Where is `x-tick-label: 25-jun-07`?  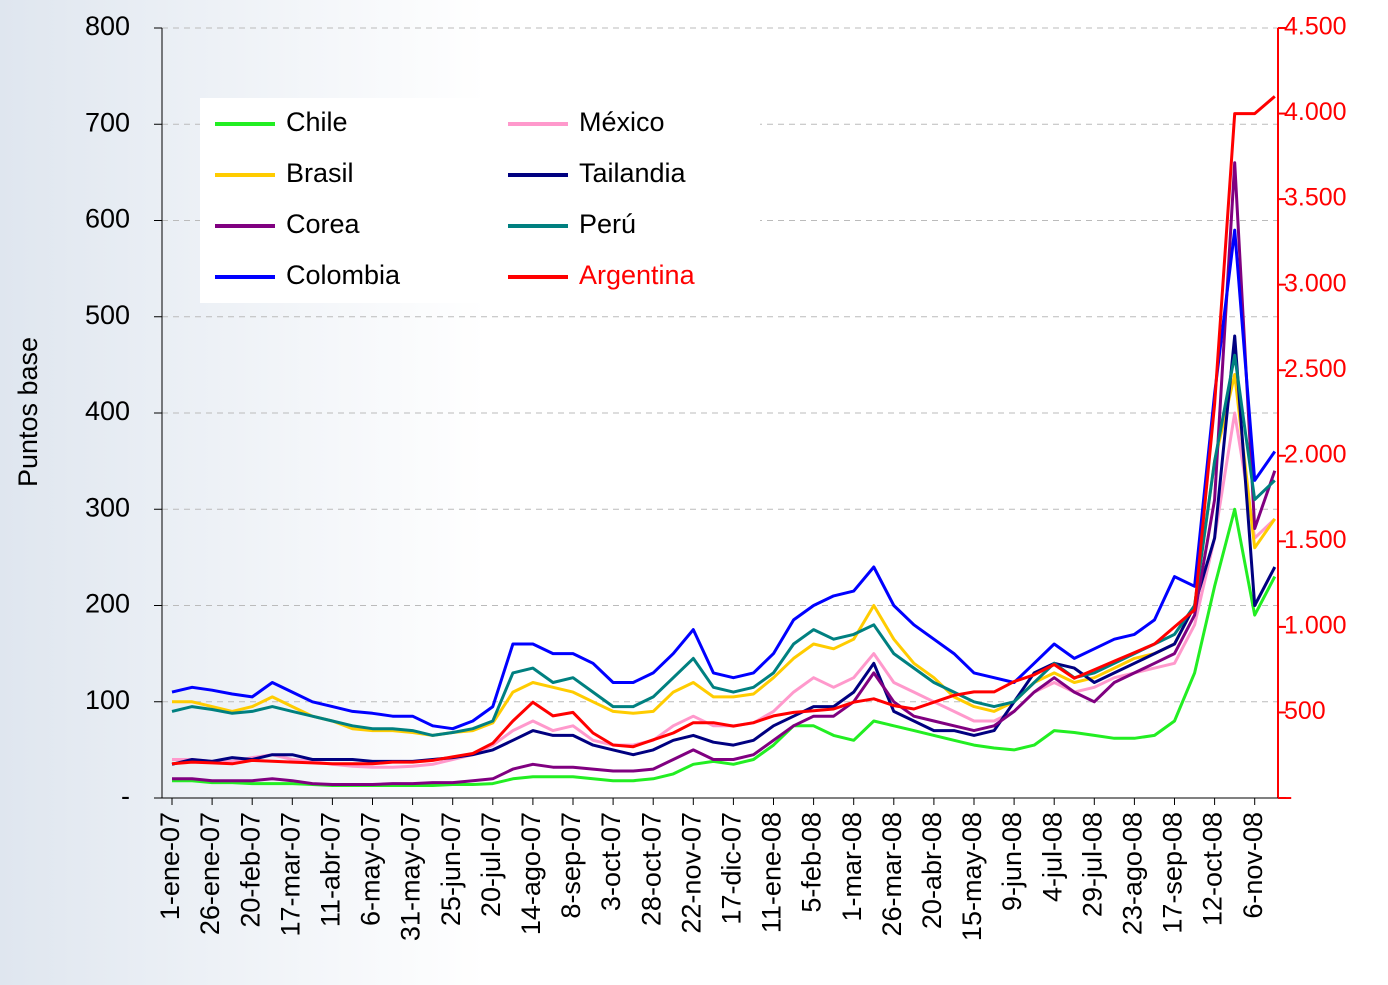
x-tick-label: 25-jun-07 is located at coordinates (451, 869).